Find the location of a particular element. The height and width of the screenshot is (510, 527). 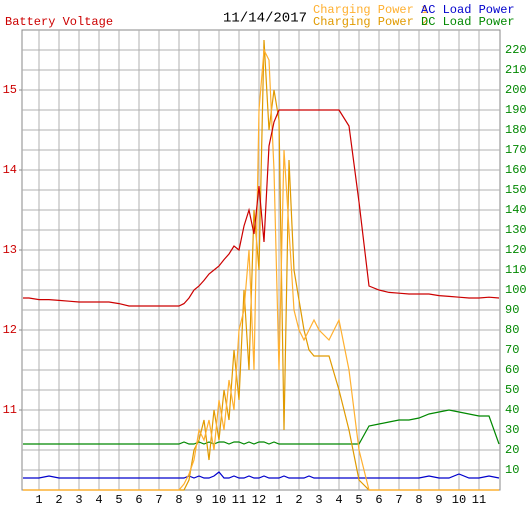

y2-tick-label: 80 is located at coordinates (512, 330).